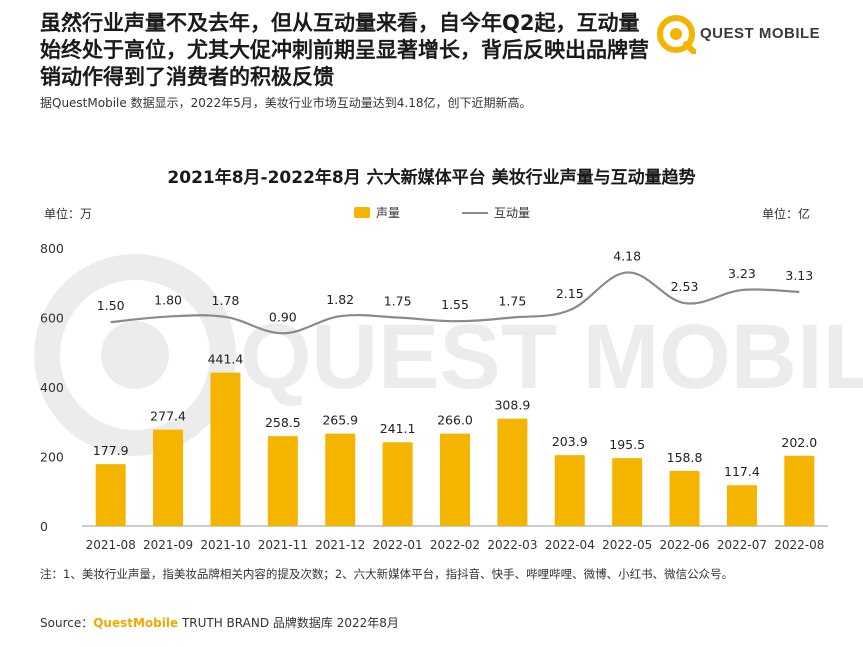 The width and height of the screenshot is (863, 647). Describe the element at coordinates (52, 387) in the screenshot. I see `y-tick-label: 400` at that location.